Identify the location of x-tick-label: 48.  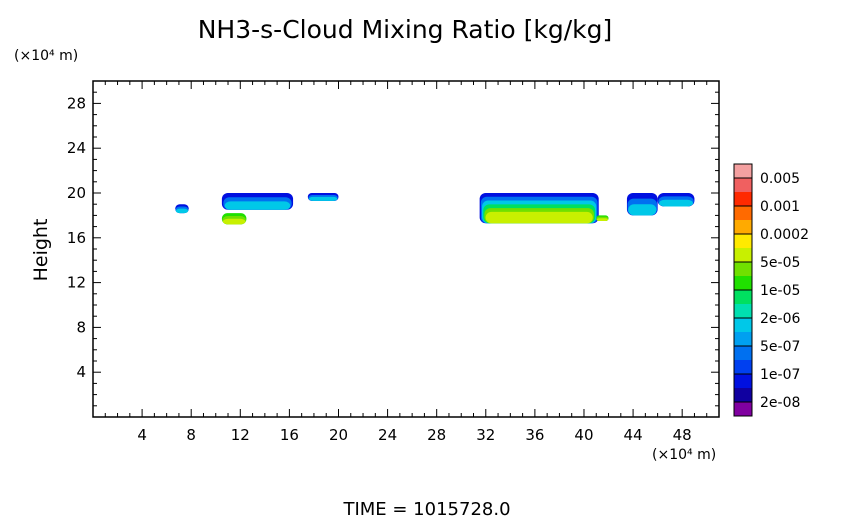
(682, 435).